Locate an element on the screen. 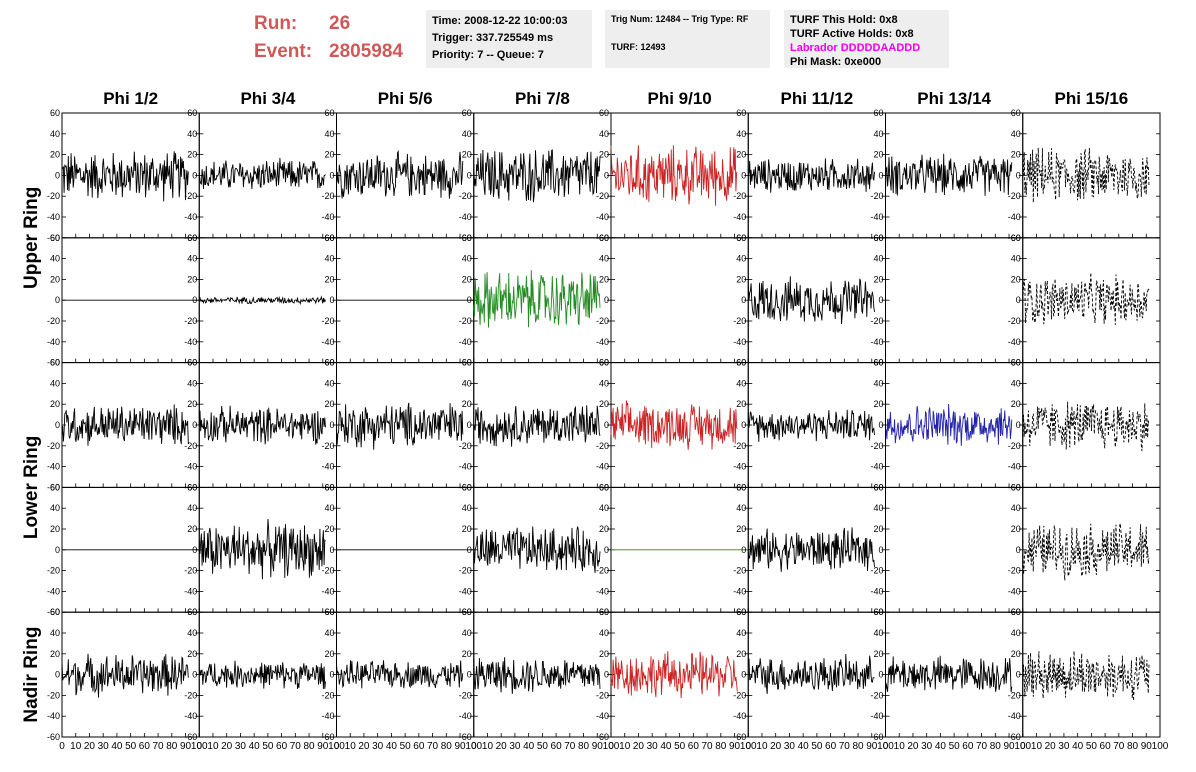 This screenshot has height=772, width=1196. turf-active-holds-text: TURF Active Holds: 0x8 is located at coordinates (852, 34).